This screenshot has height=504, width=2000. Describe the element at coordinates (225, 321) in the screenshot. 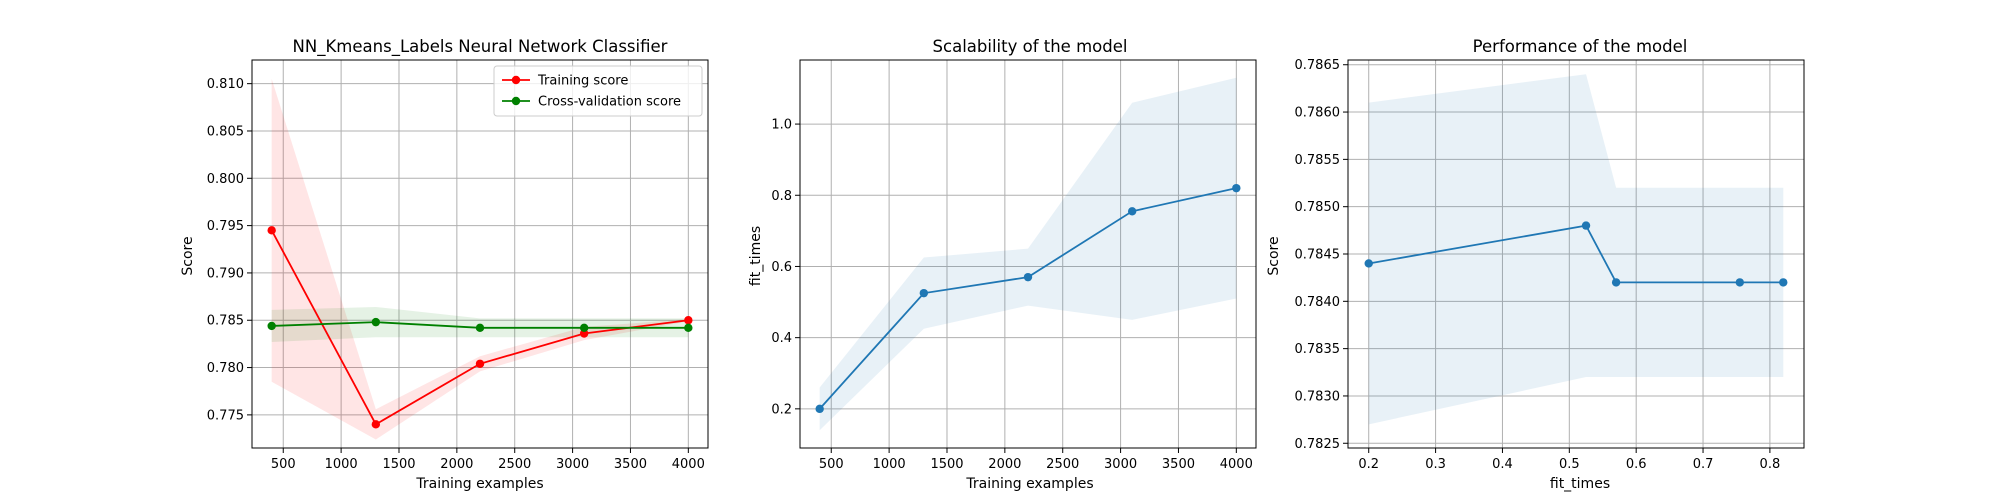

I see `y-tick-label: 0.785` at that location.